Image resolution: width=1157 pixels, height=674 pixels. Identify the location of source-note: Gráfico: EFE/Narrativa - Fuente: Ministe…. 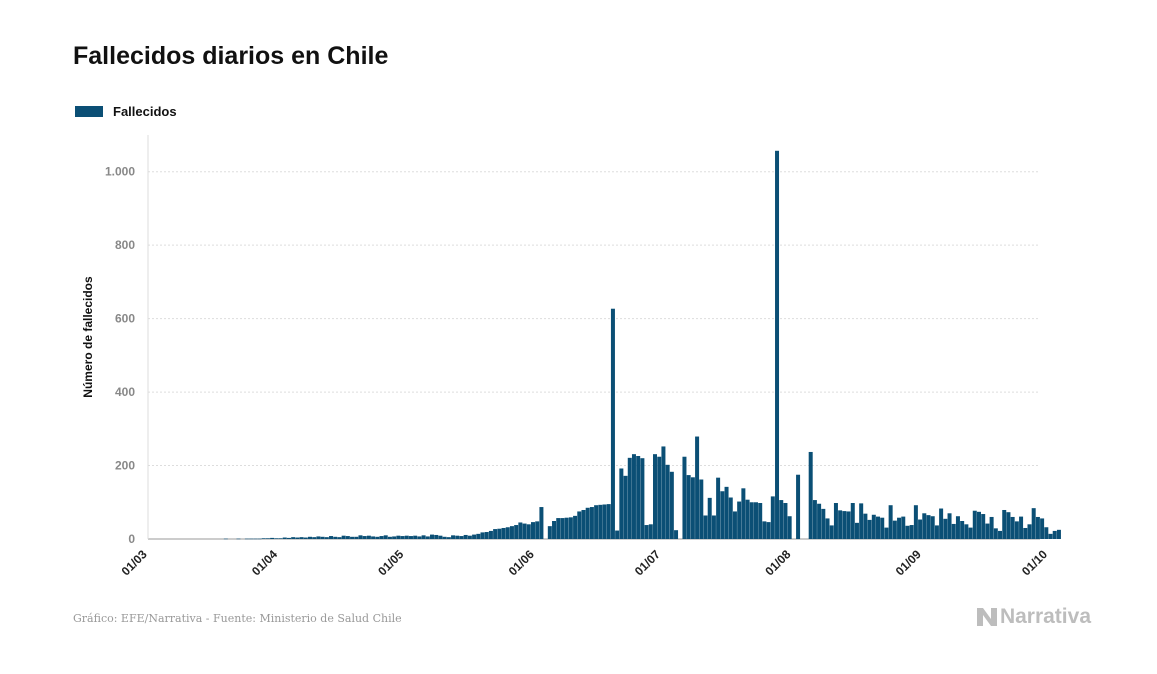
(237, 618).